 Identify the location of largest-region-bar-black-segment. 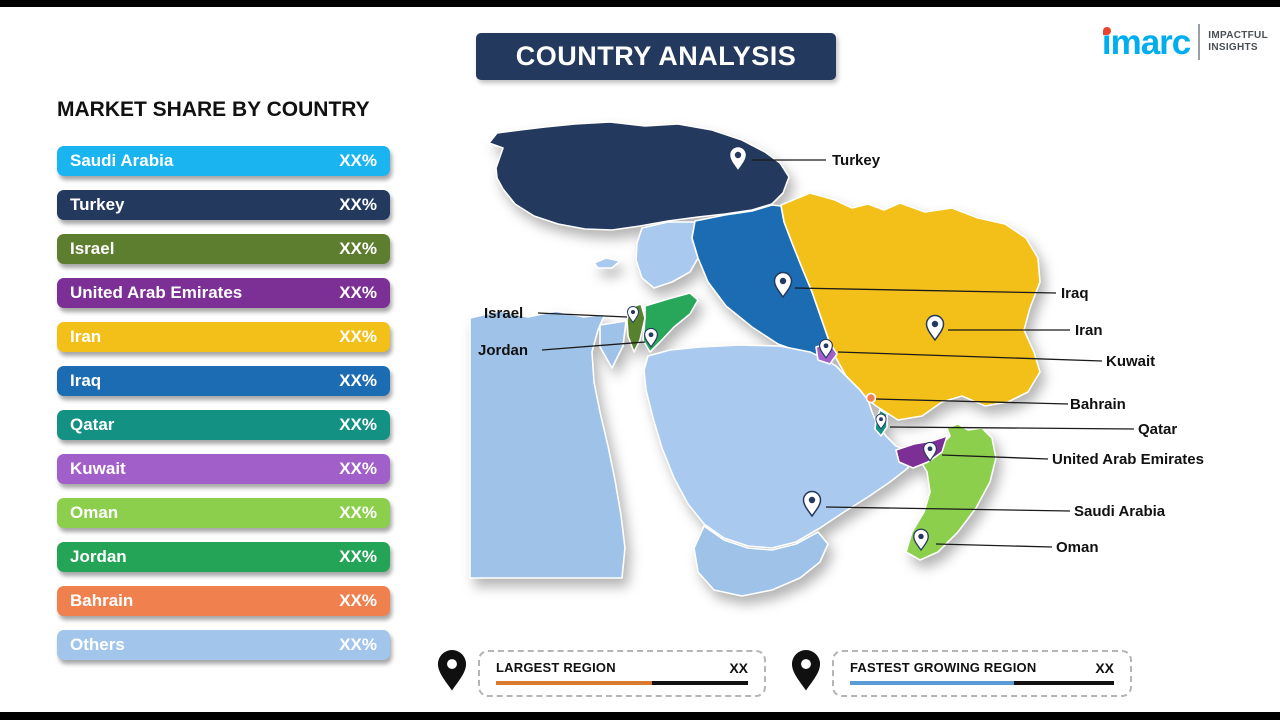
(700, 682).